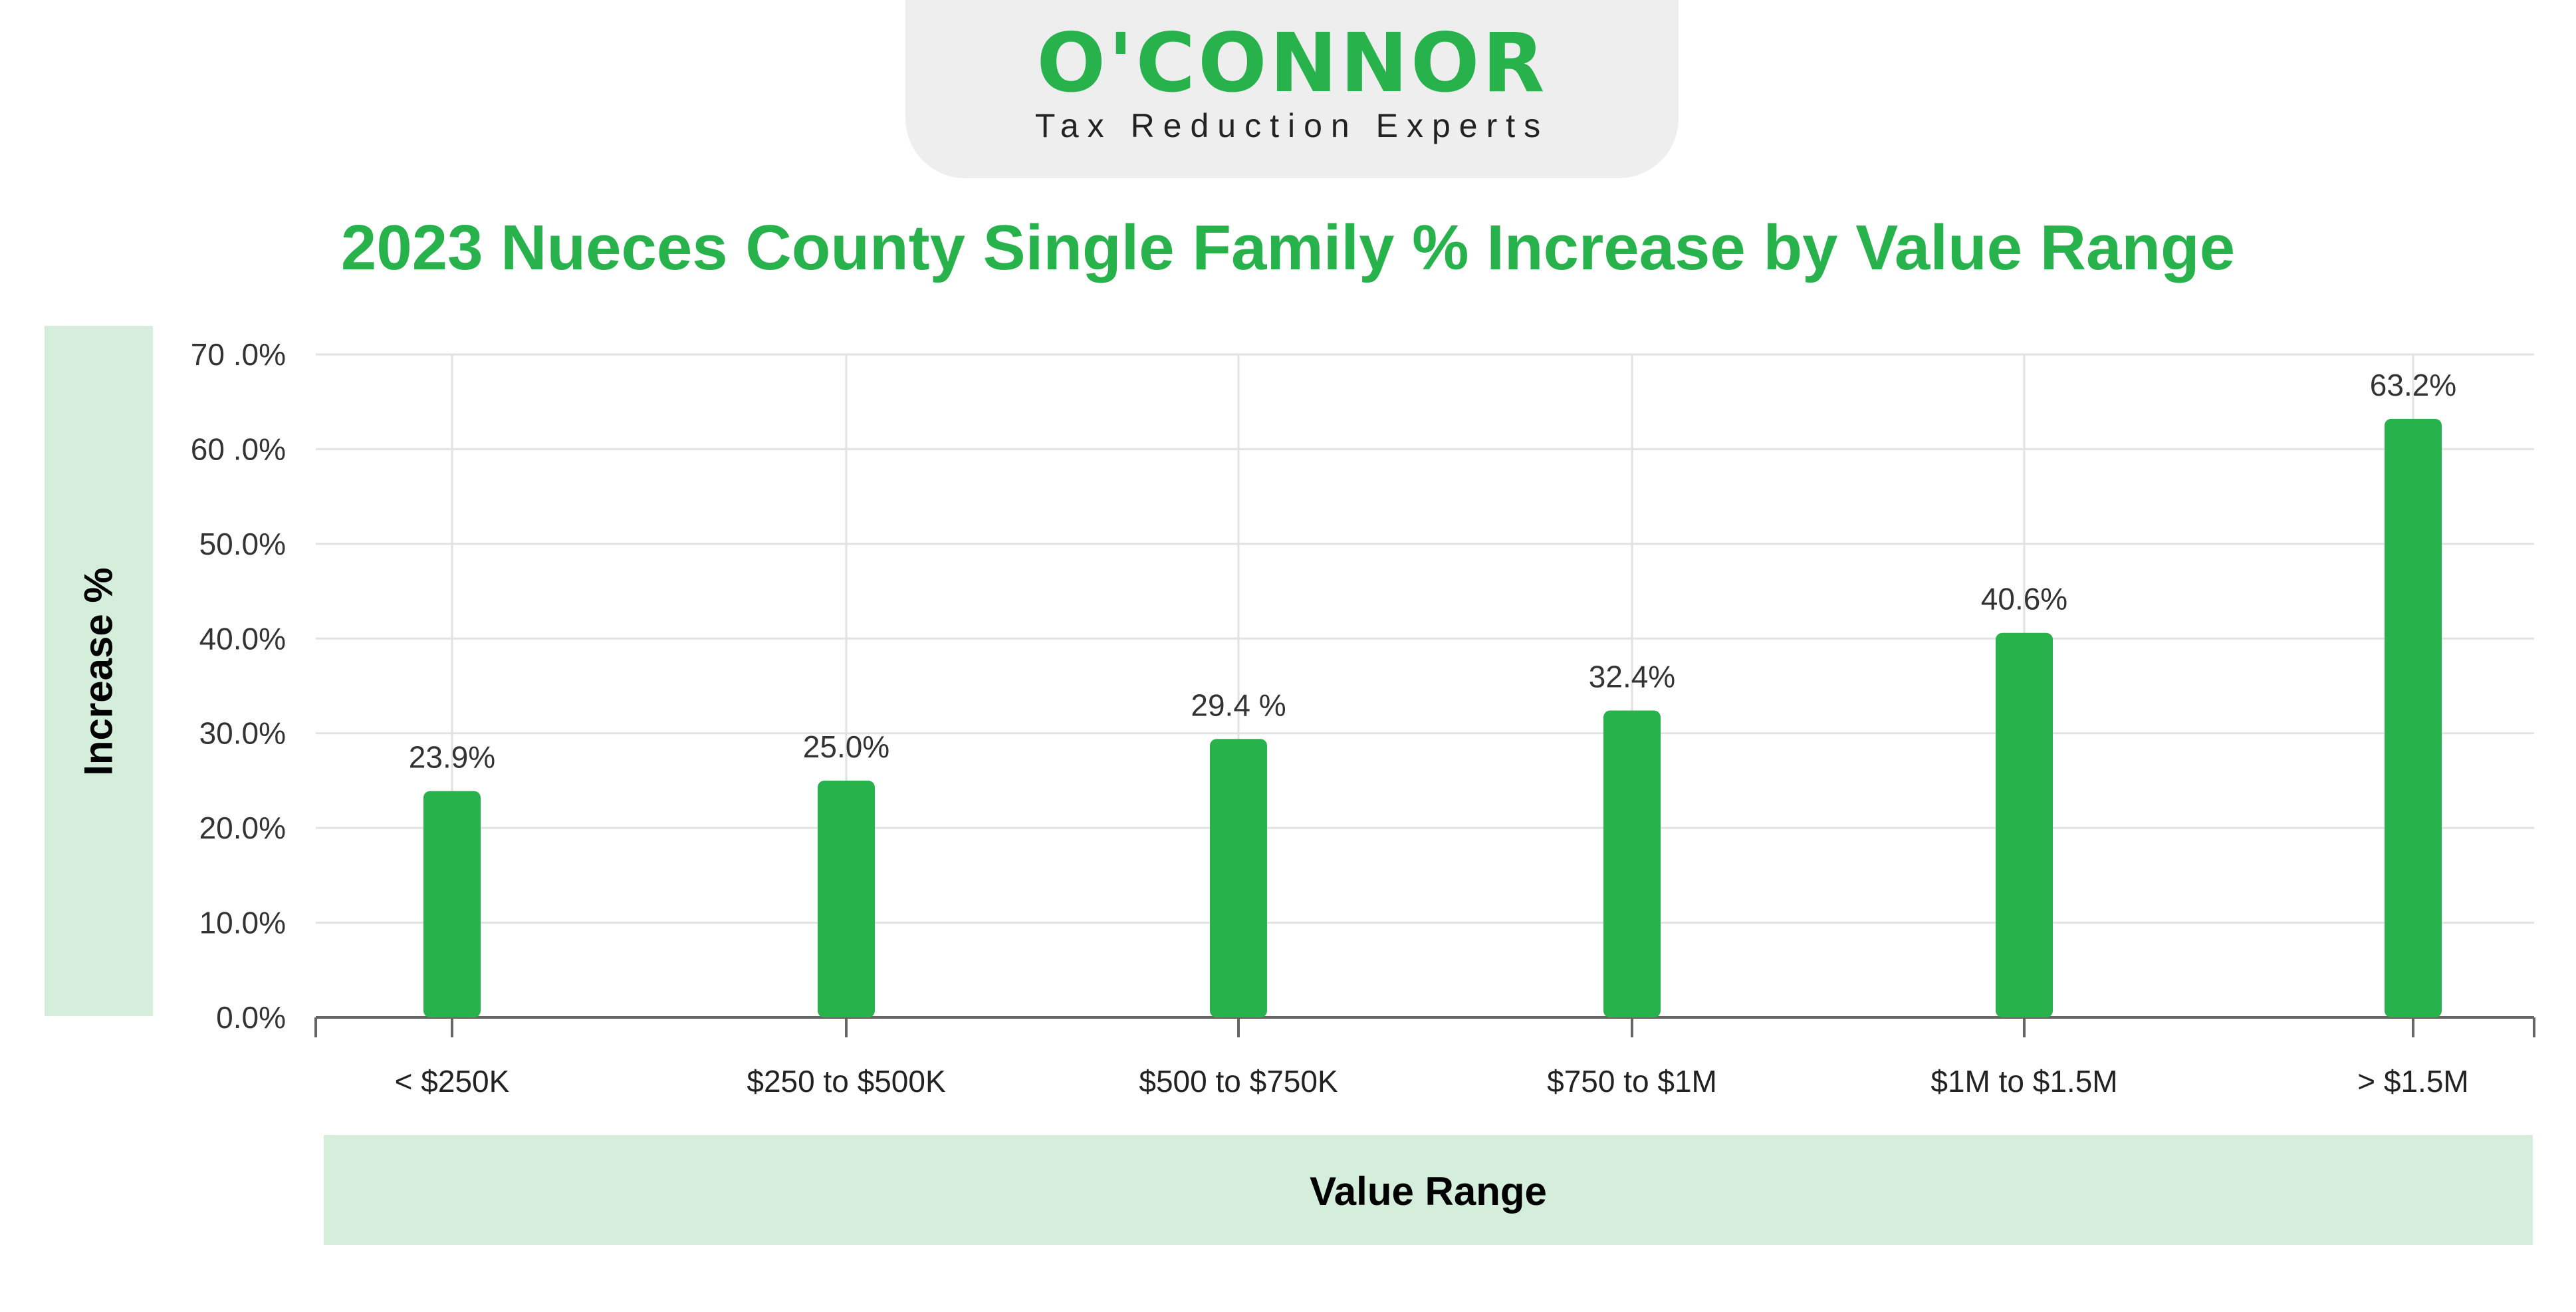 This screenshot has height=1312, width=2576. Describe the element at coordinates (238, 355) in the screenshot. I see `y-tick-label: 70 .0%` at that location.